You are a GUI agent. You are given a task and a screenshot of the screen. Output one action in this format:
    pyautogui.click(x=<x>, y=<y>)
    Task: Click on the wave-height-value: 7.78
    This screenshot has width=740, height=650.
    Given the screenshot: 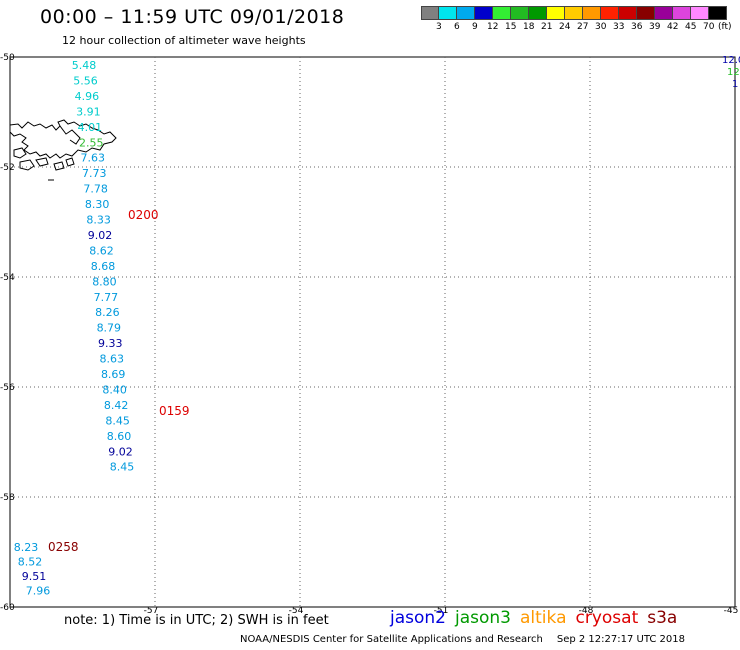 What is the action you would take?
    pyautogui.click(x=95, y=189)
    